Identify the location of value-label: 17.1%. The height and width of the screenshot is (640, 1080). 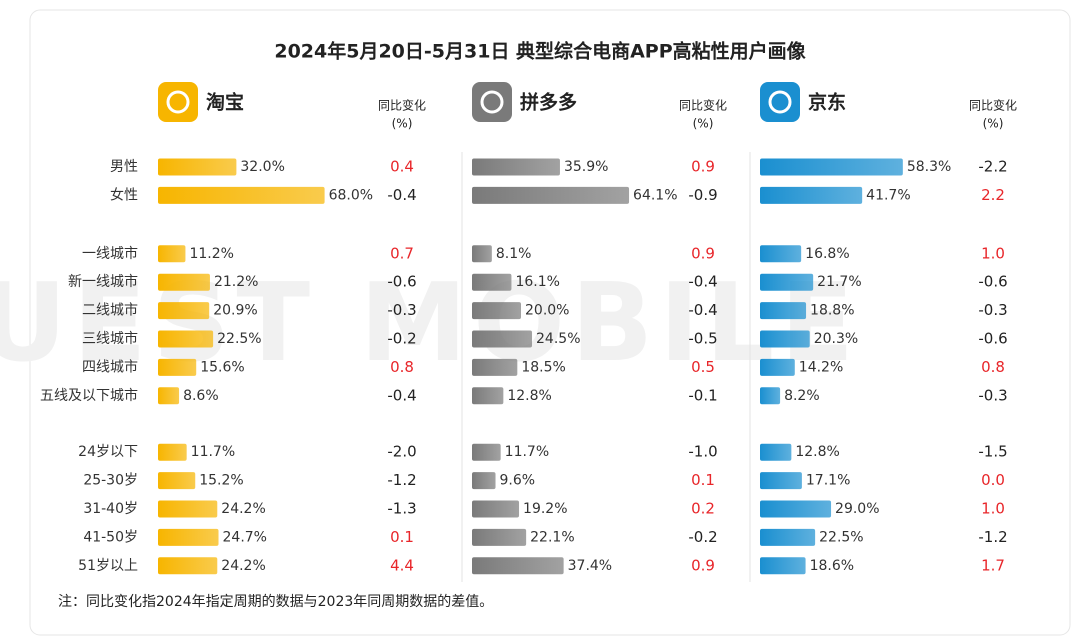
(828, 481).